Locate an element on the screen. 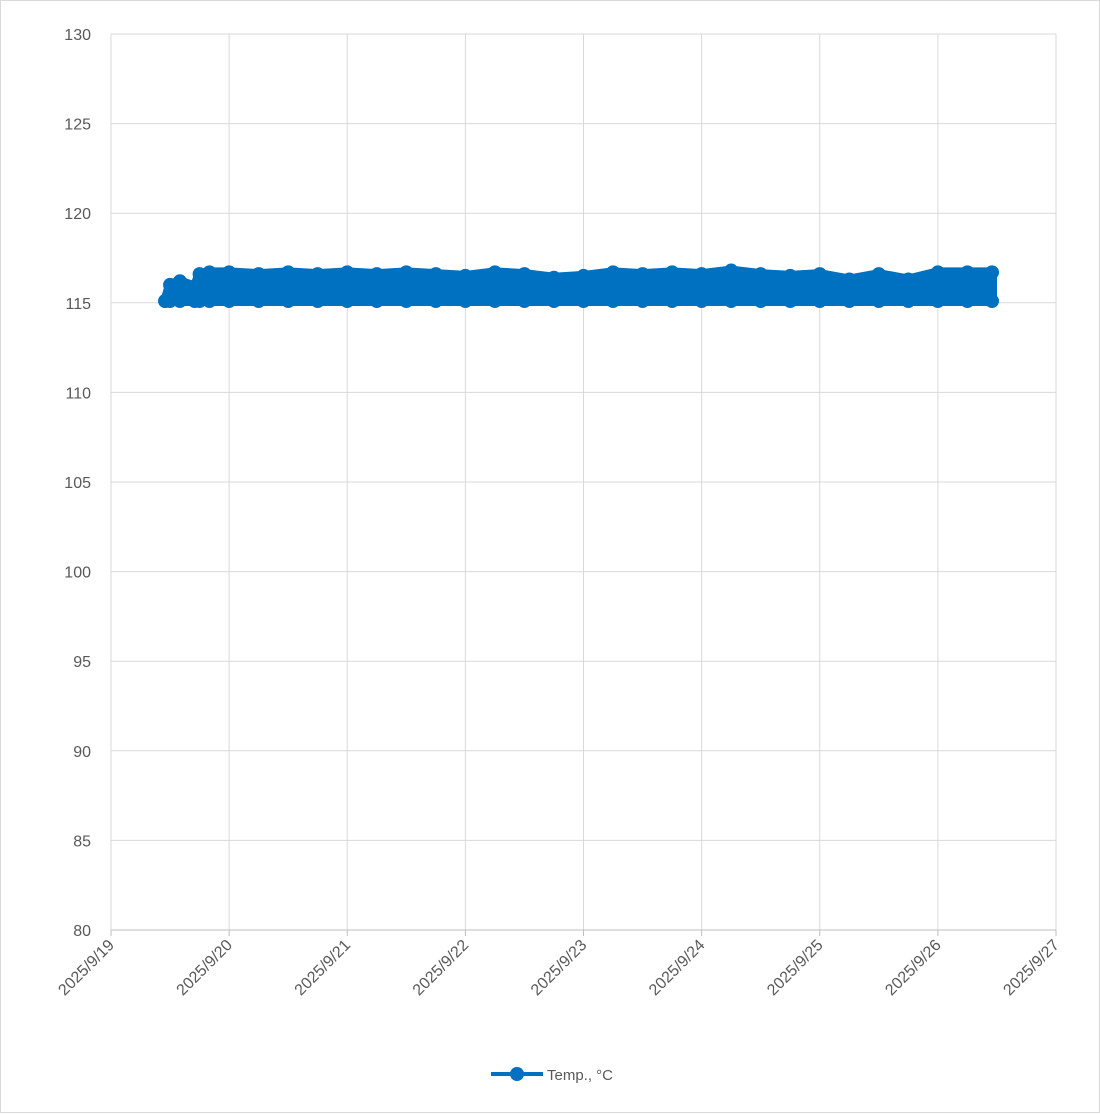 The width and height of the screenshot is (1100, 1114). legend-label: Temp., °C is located at coordinates (580, 1075).